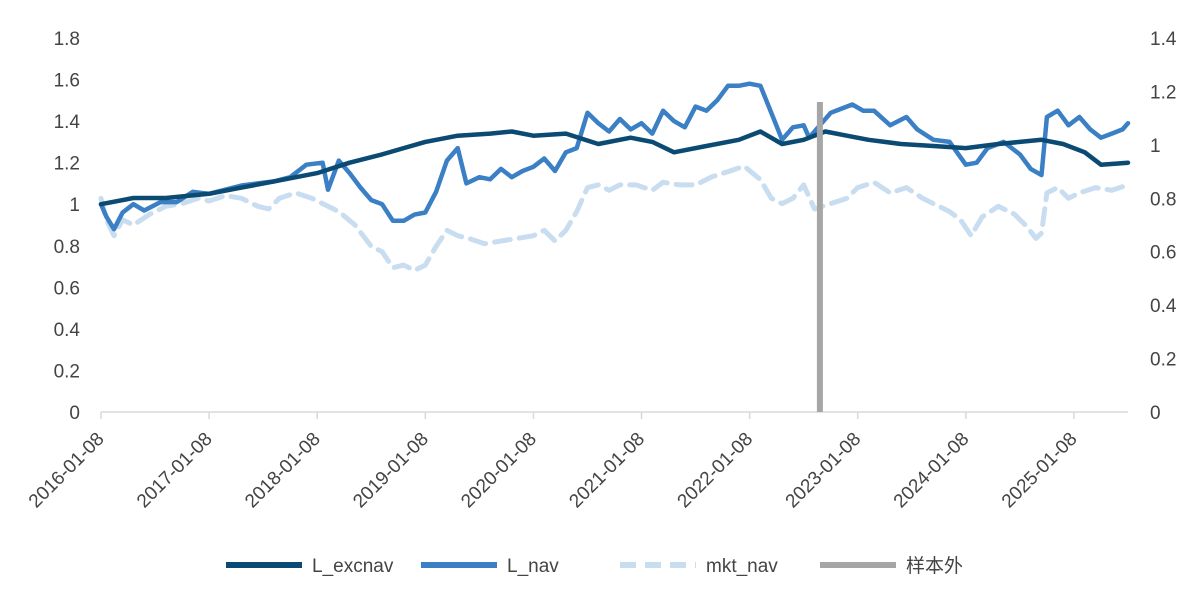  Describe the element at coordinates (742, 566) in the screenshot. I see `legend-label: mkt_nav` at that location.